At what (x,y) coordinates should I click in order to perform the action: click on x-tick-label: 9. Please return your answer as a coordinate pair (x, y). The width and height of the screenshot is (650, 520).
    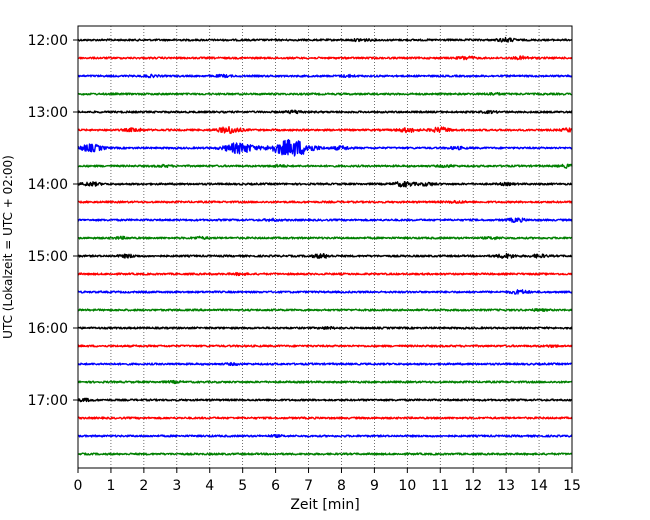
    Looking at the image, I should click on (374, 486).